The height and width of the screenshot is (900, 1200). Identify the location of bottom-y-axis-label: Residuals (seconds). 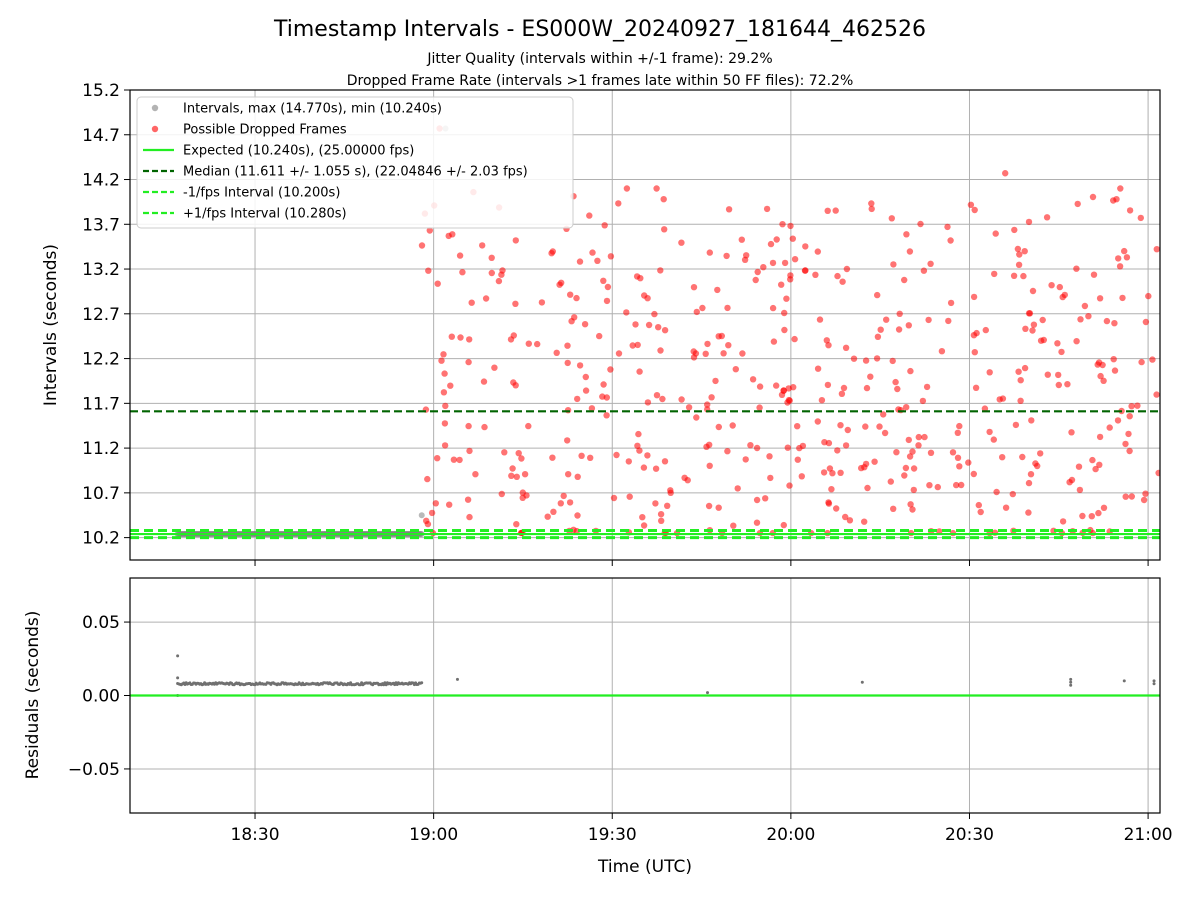
(33, 695).